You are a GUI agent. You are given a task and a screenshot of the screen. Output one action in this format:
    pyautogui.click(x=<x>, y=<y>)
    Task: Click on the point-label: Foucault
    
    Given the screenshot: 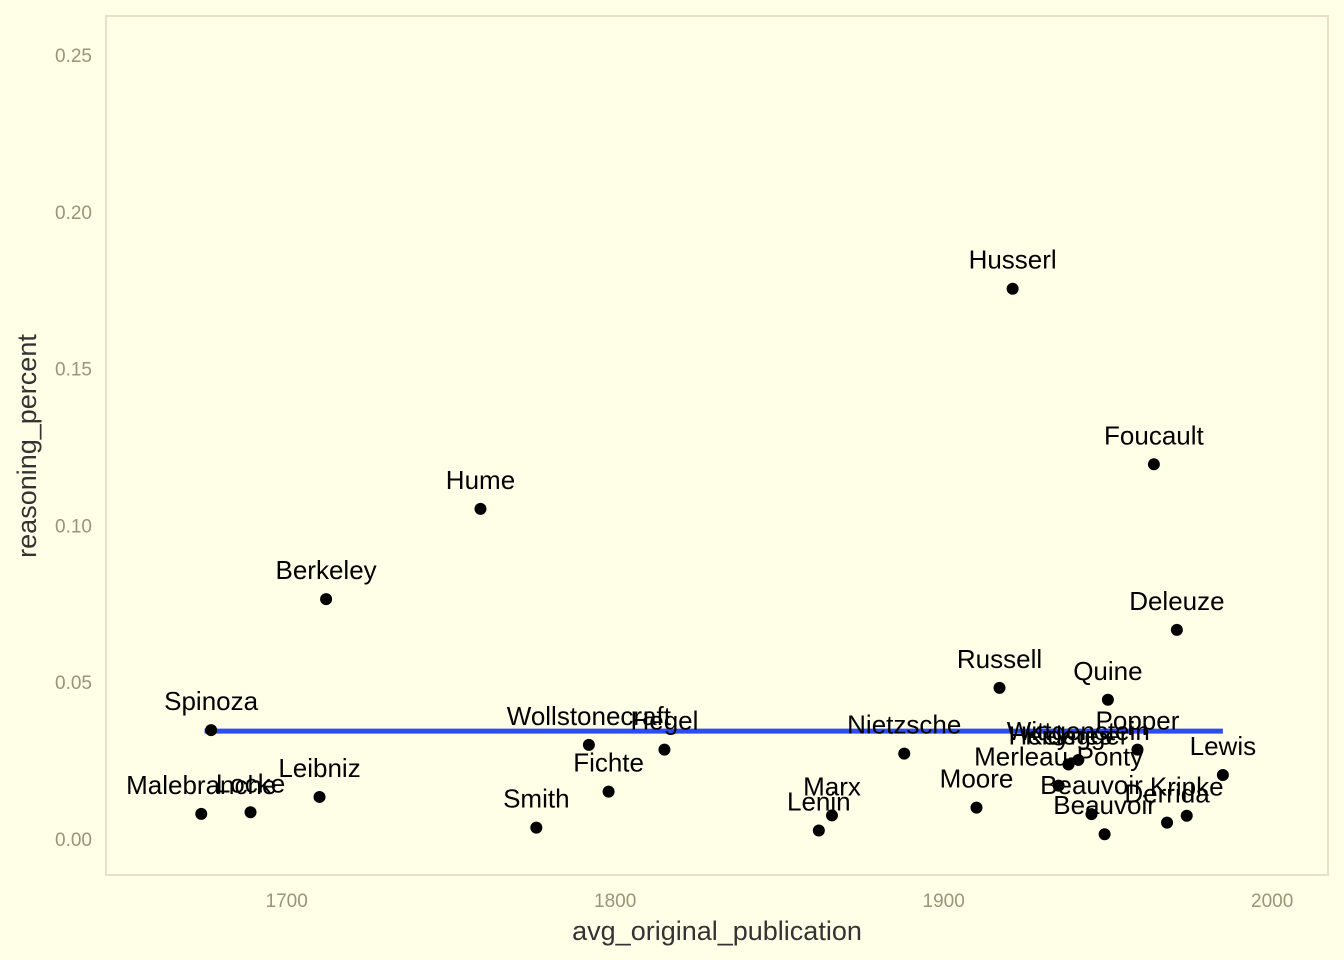 What is the action you would take?
    pyautogui.click(x=1154, y=435)
    